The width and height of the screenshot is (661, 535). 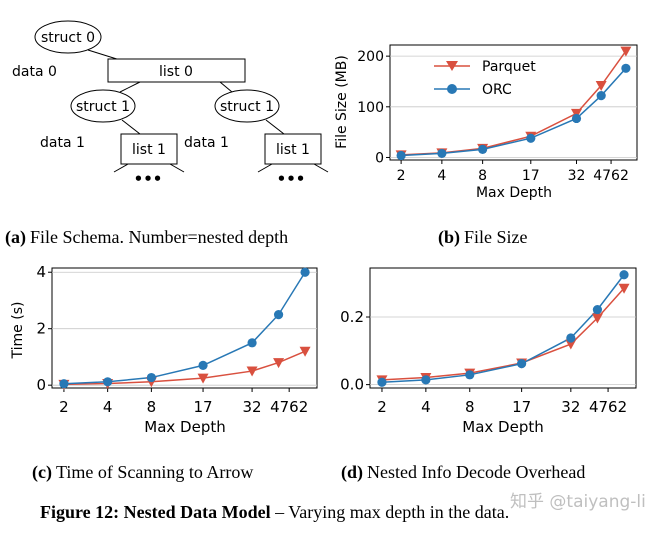 What do you see at coordinates (148, 179) in the screenshot?
I see `ellipsis-left: •••` at bounding box center [148, 179].